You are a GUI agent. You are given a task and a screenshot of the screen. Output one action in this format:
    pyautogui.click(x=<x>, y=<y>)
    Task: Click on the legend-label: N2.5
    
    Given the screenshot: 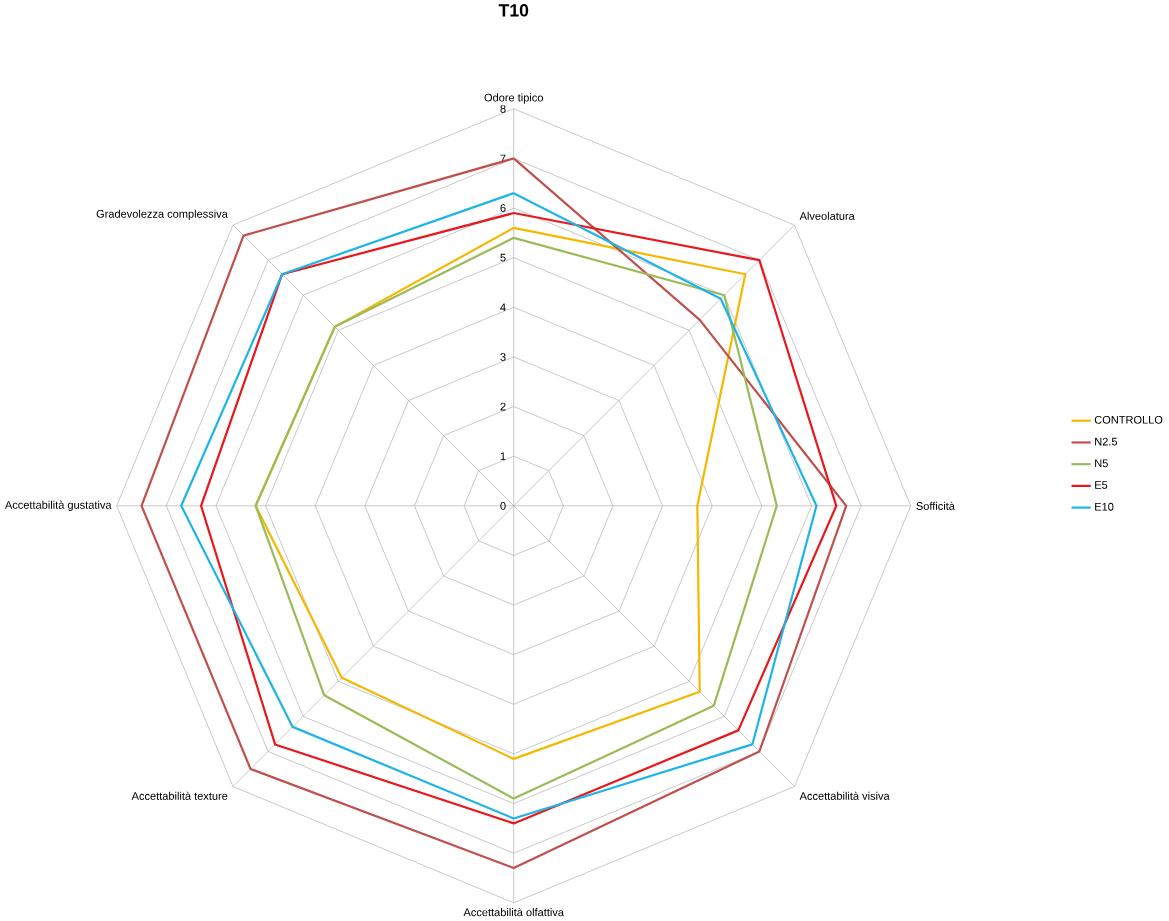 What is the action you would take?
    pyautogui.click(x=1106, y=441)
    